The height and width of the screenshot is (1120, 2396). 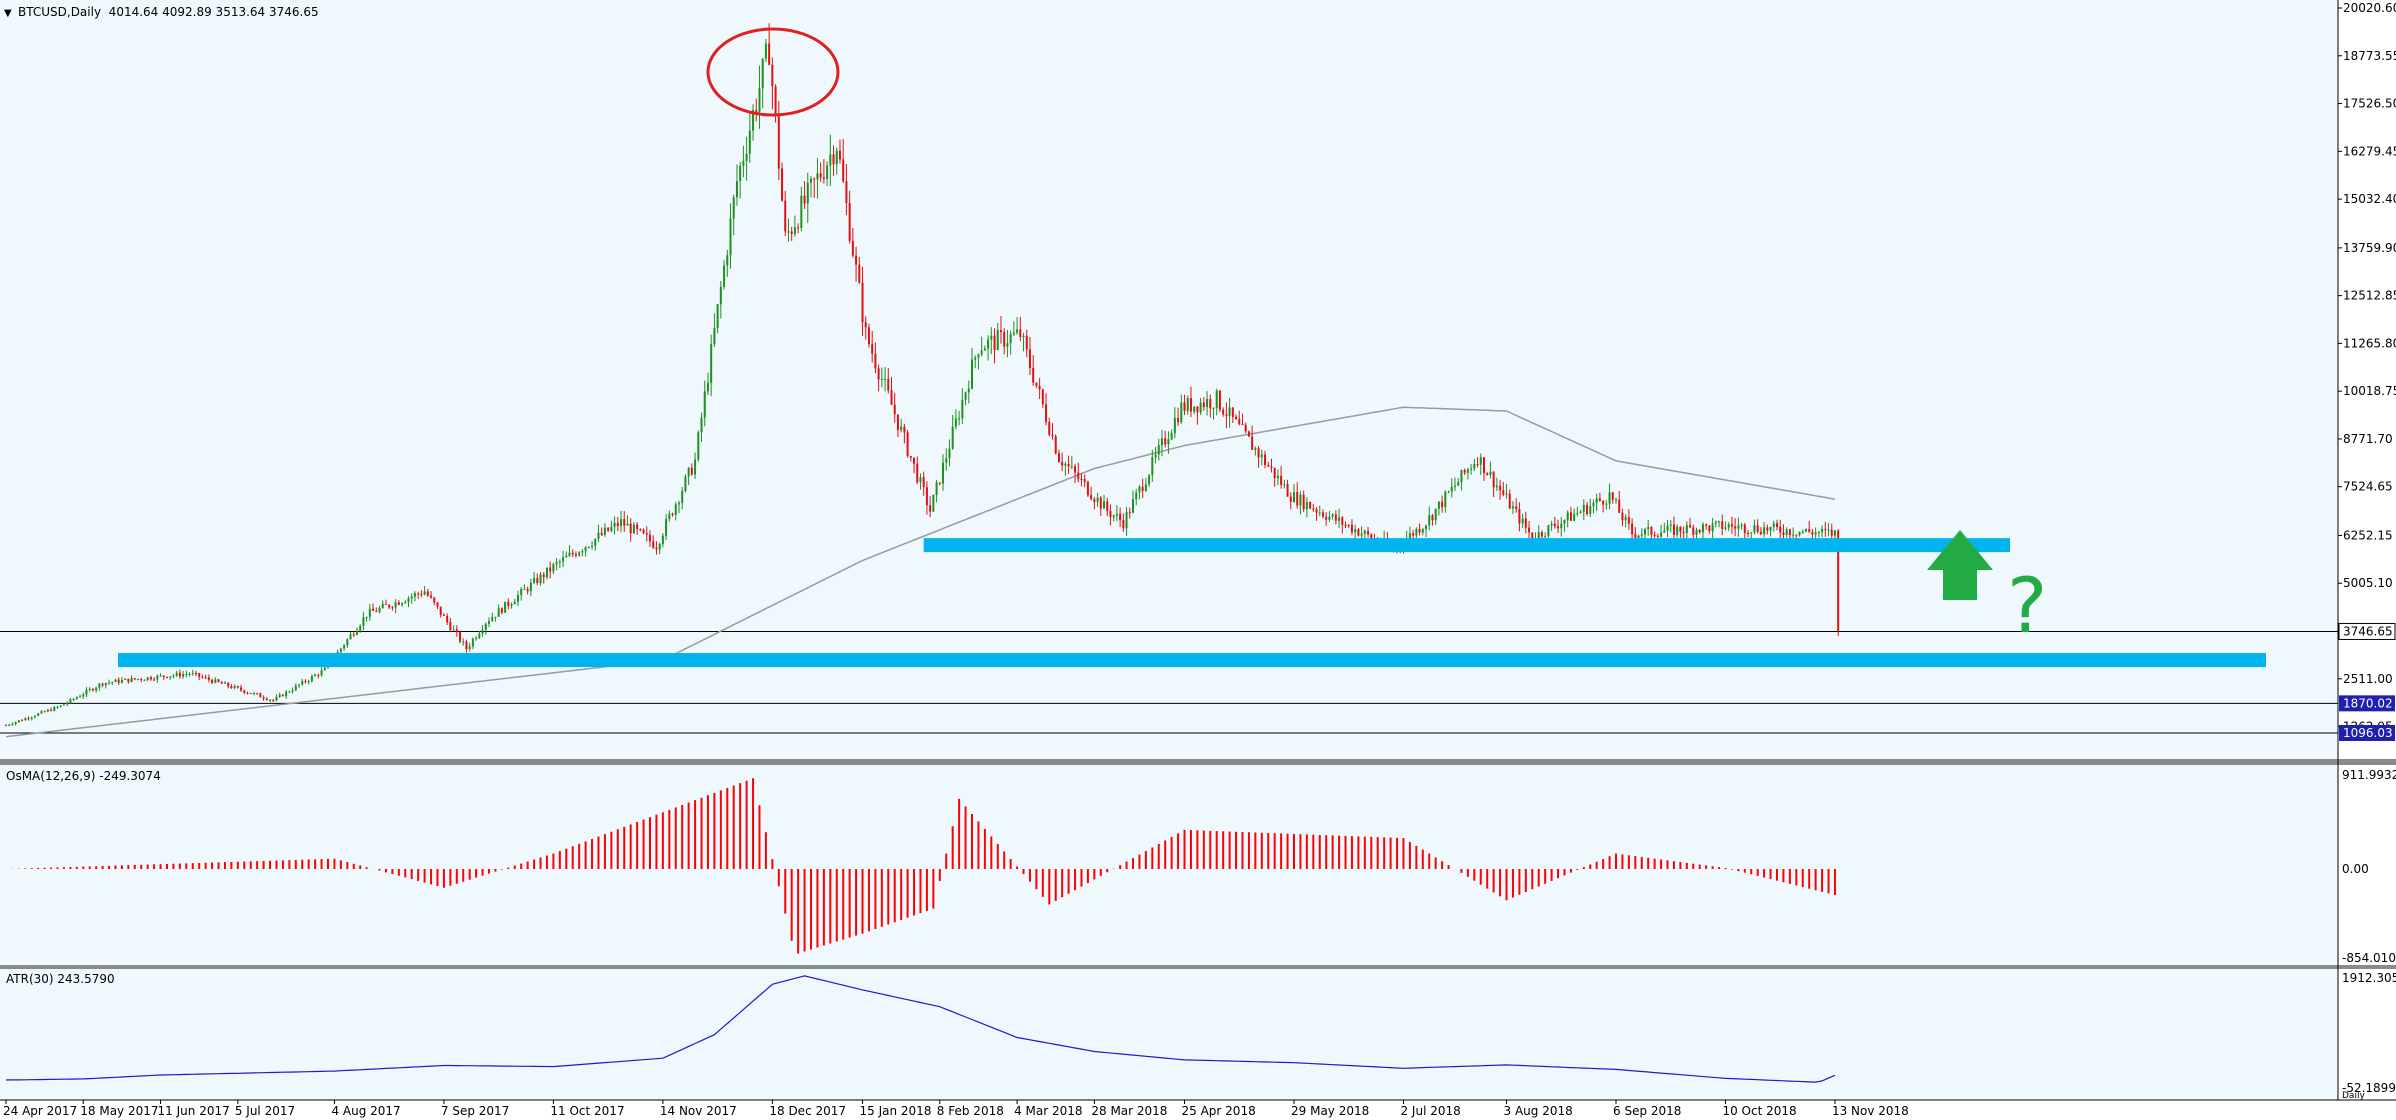 What do you see at coordinates (2369, 343) in the screenshot?
I see `price-tick-label: 11265.80` at bounding box center [2369, 343].